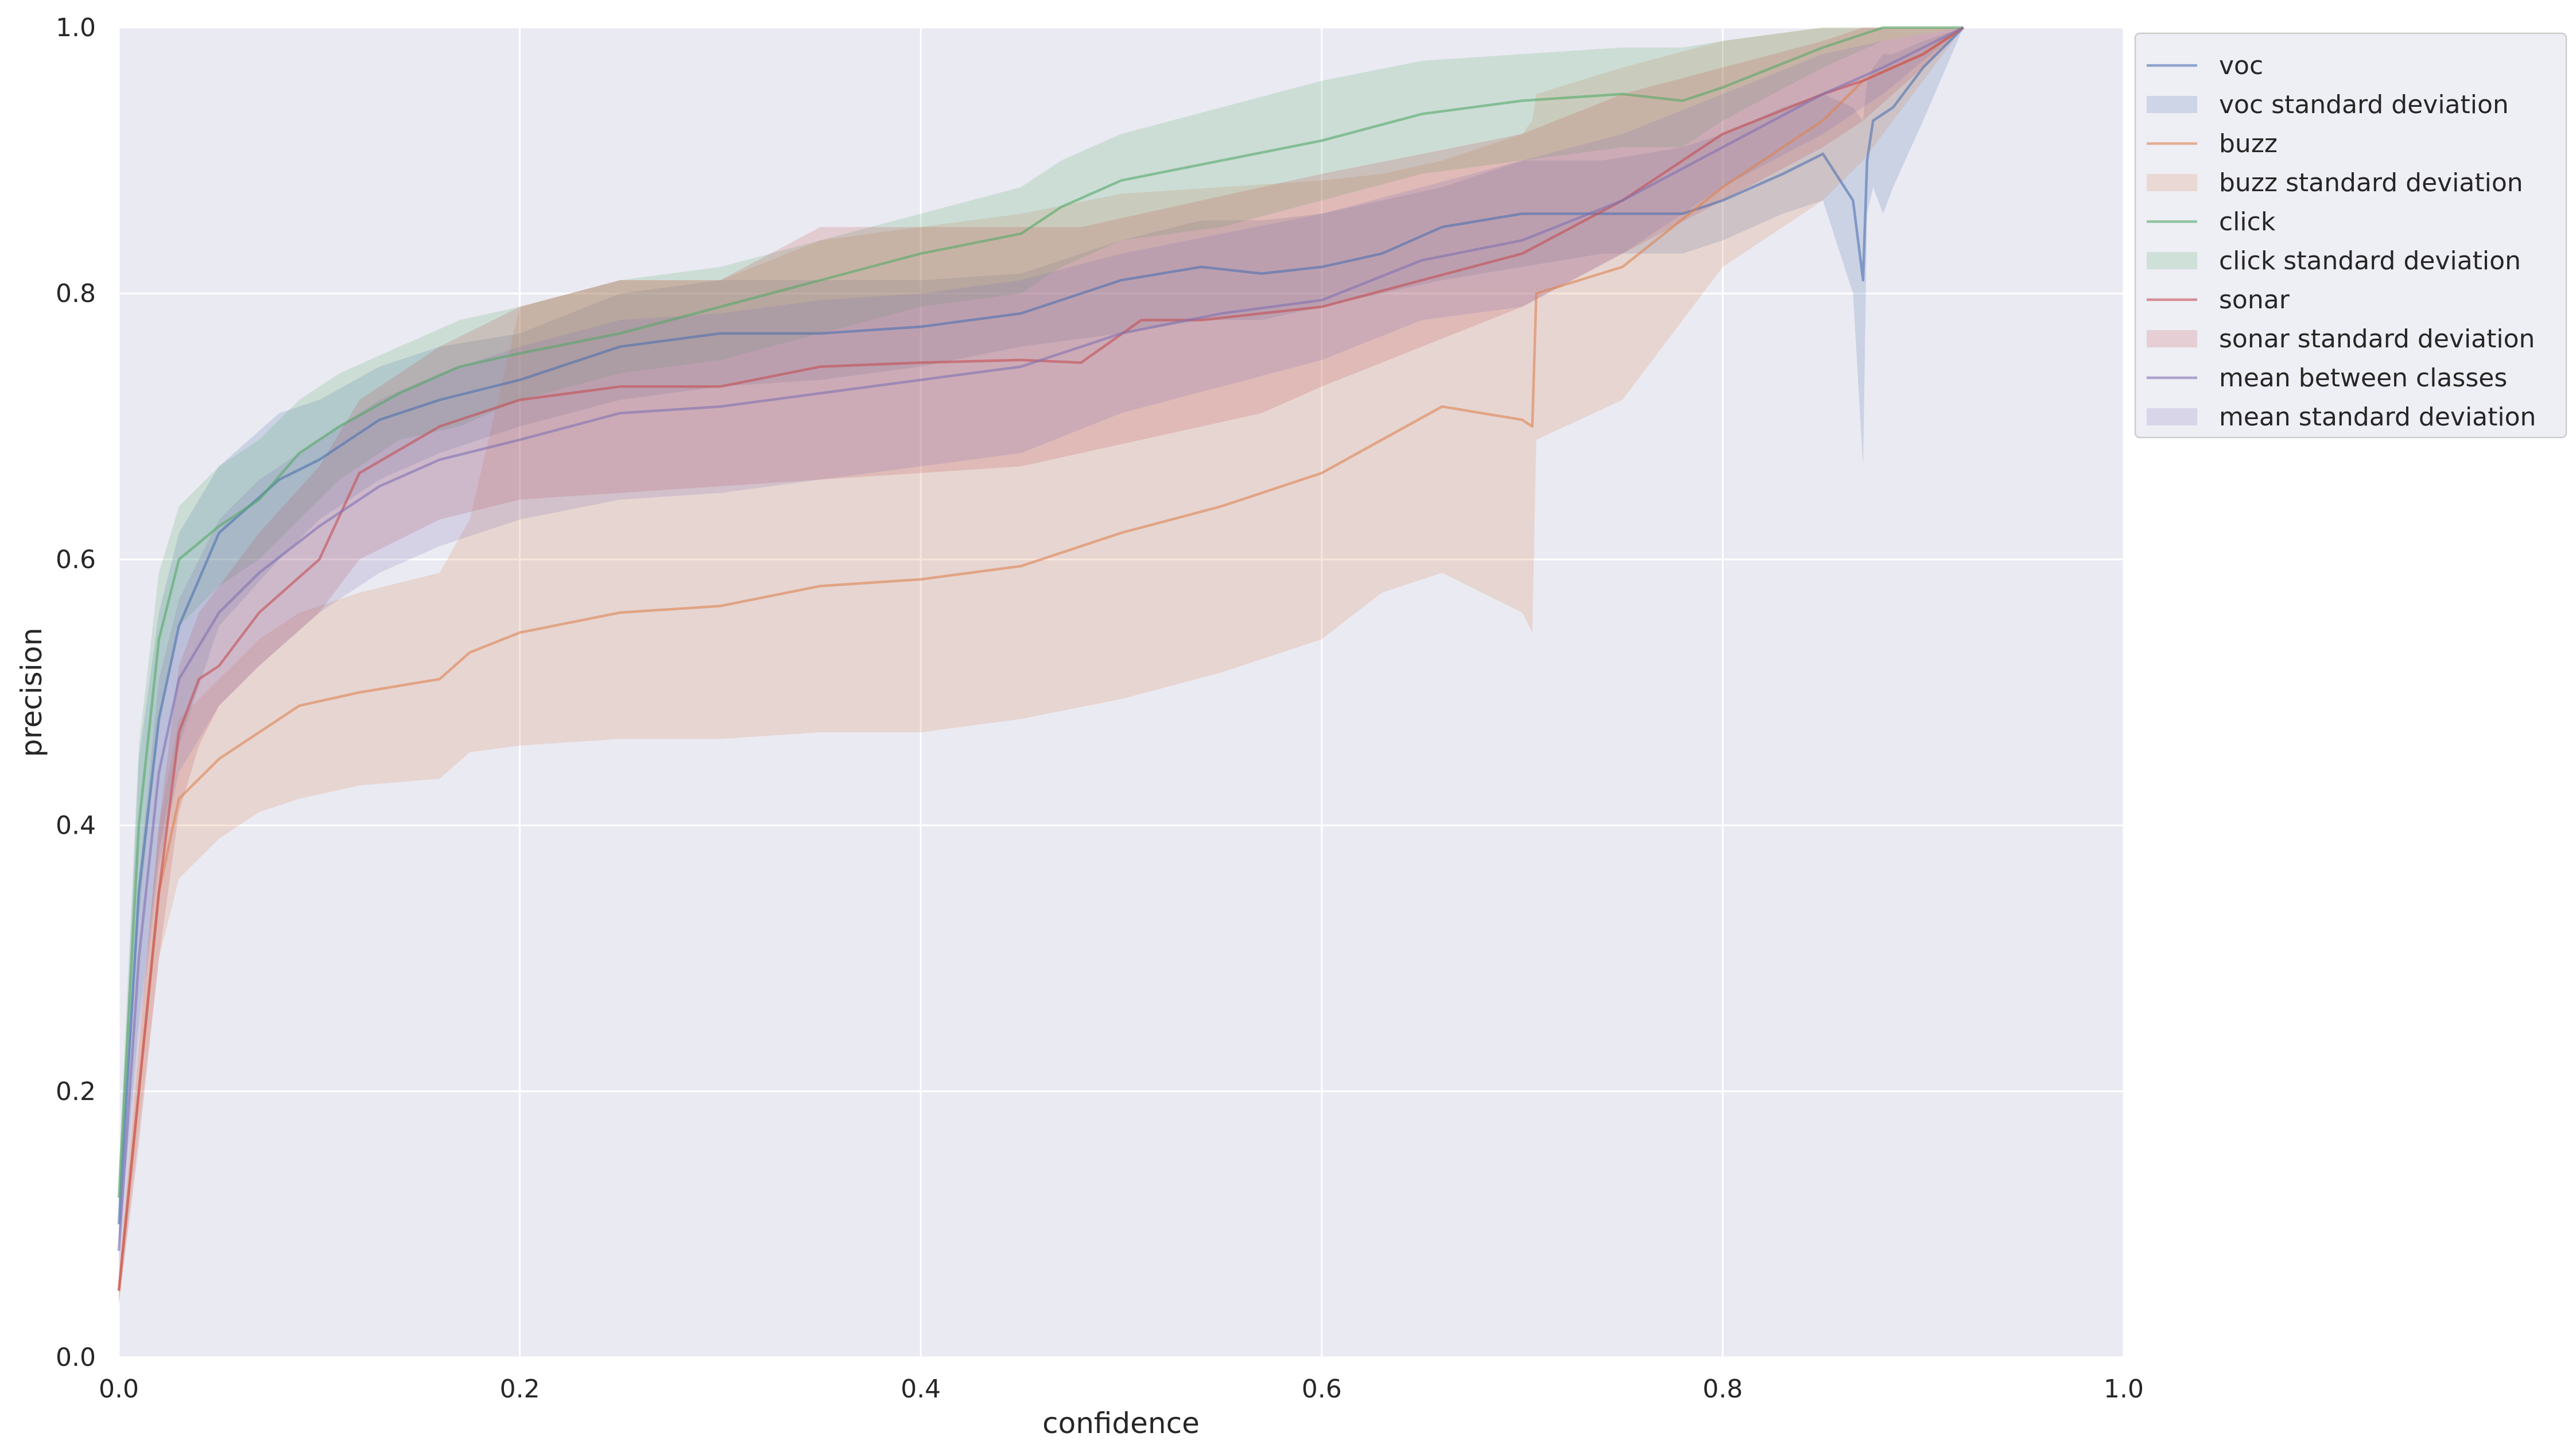  What do you see at coordinates (76, 692) in the screenshot?
I see `y-tick-labels: 0.0 0.2 0.4 0.6 0.8 1.0` at bounding box center [76, 692].